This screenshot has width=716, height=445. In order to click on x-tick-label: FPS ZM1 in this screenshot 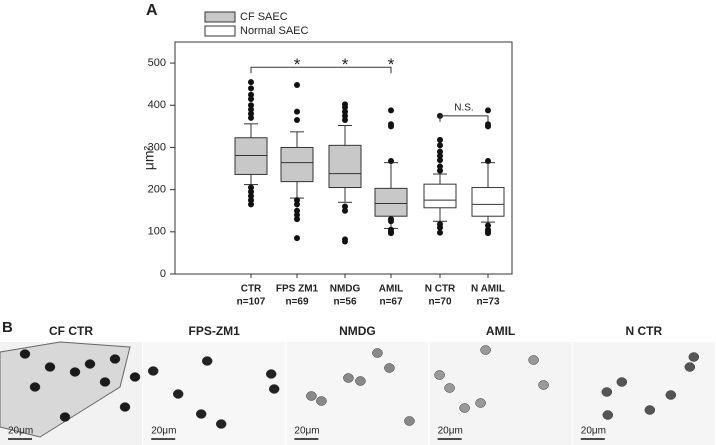, I will do `click(297, 289)`.